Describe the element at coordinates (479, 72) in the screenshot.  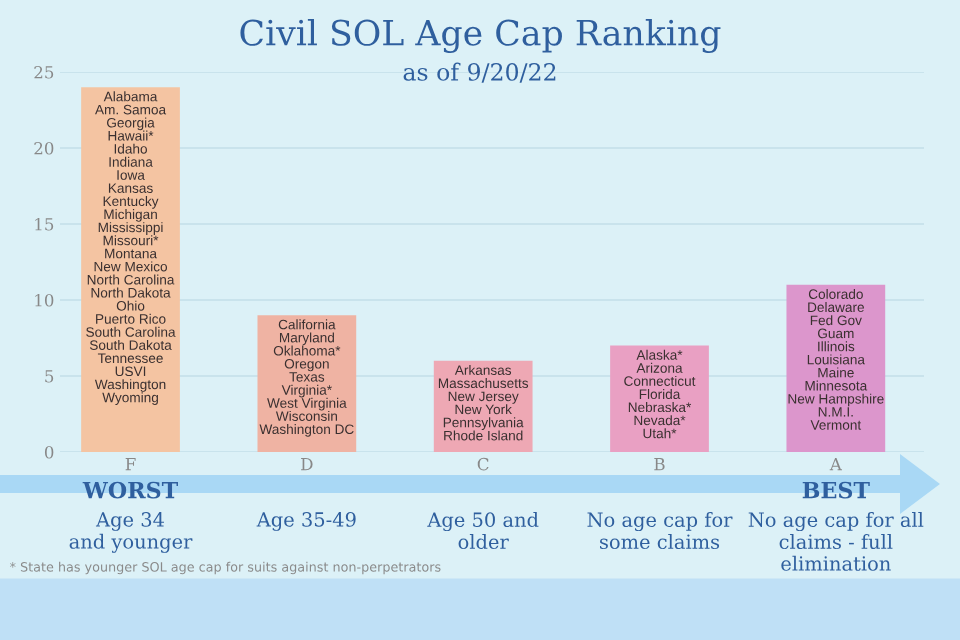
I see `chart-subtitle: as of 9/20/22` at that location.